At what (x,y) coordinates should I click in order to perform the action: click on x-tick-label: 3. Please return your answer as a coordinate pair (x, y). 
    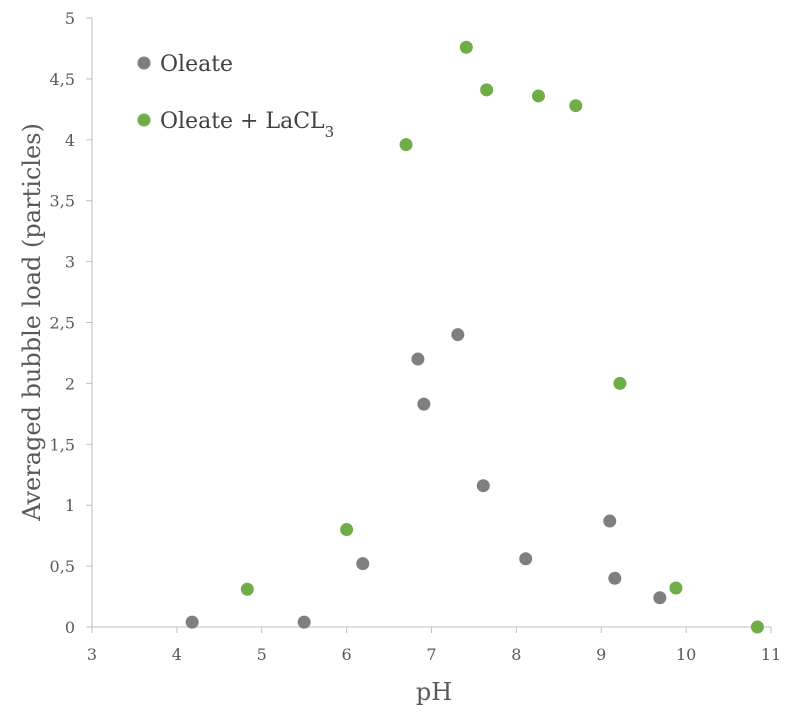
    Looking at the image, I should click on (92, 654).